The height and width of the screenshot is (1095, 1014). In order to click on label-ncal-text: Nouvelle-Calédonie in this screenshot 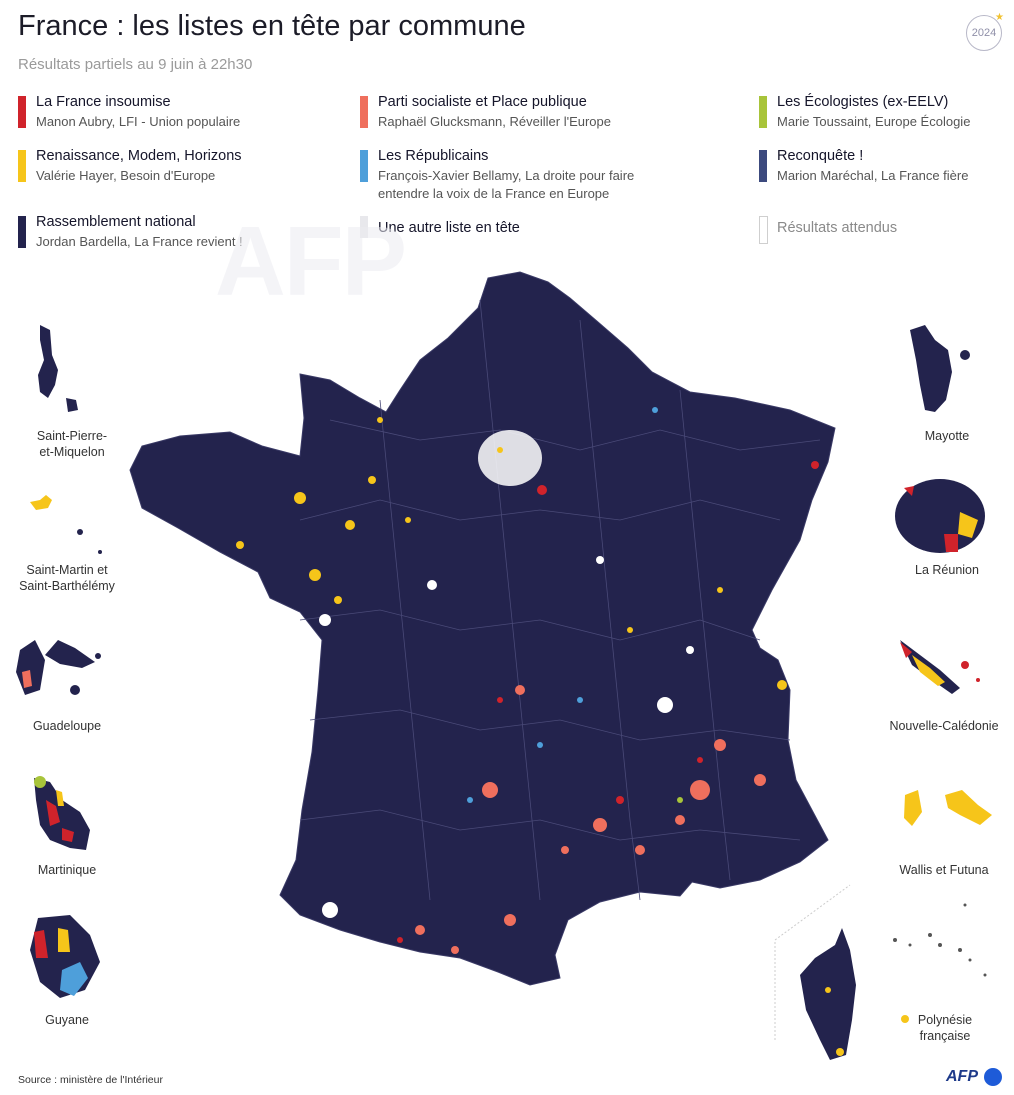, I will do `click(944, 726)`.